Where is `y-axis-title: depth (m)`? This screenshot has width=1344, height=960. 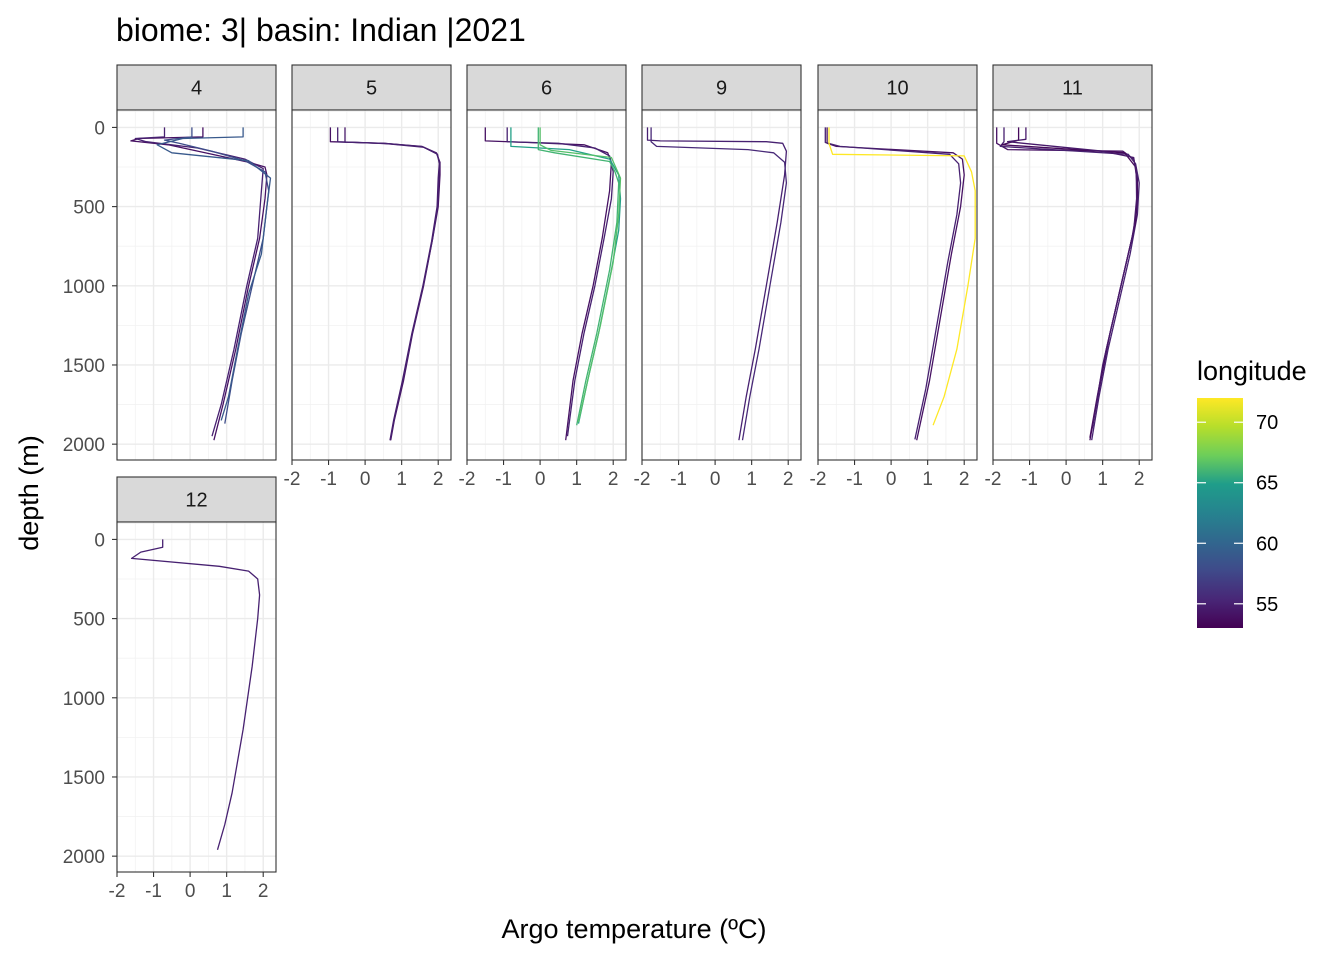
y-axis-title: depth (m) is located at coordinates (29, 493).